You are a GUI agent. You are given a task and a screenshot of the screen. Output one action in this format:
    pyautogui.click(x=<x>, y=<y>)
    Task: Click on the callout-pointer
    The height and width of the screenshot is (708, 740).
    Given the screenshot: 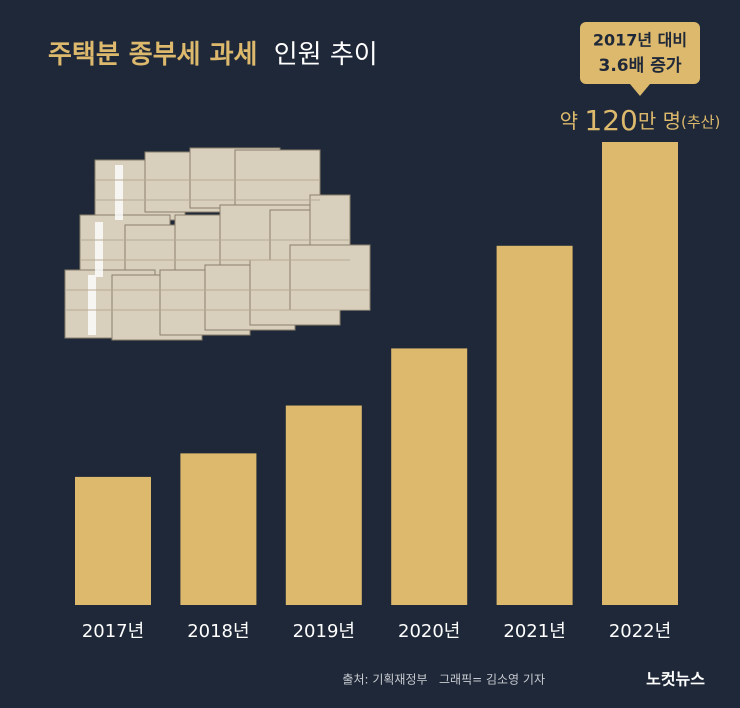 What is the action you would take?
    pyautogui.click(x=640, y=90)
    